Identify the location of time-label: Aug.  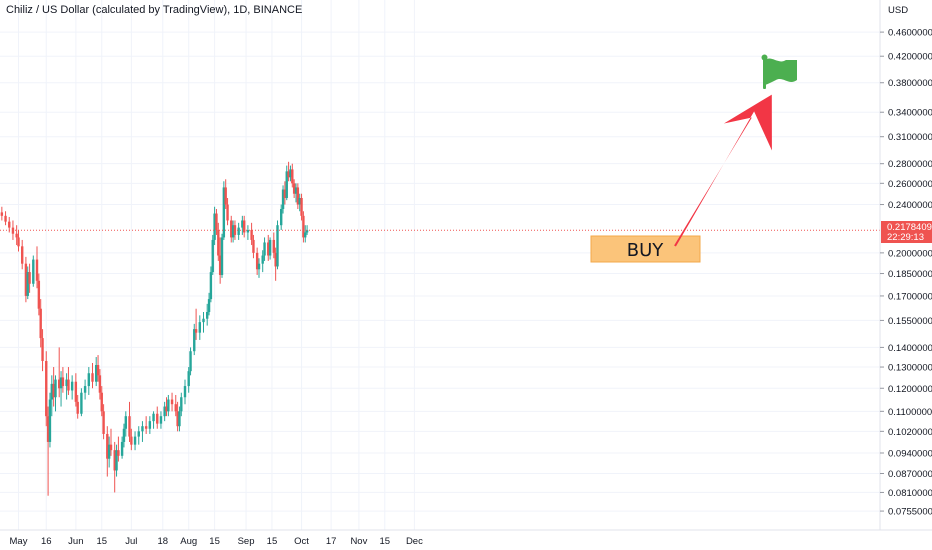
(188, 541).